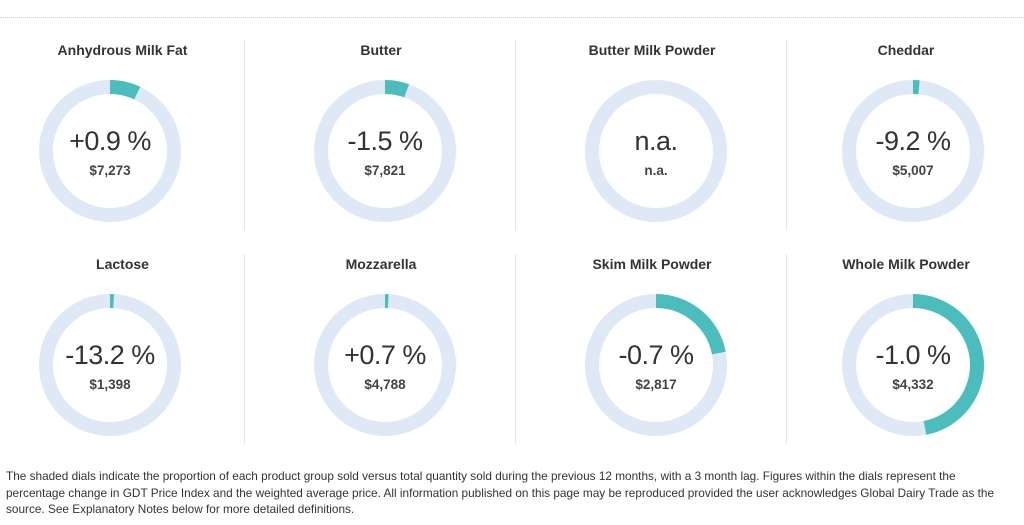 This screenshot has height=525, width=1024. I want to click on price-change: -9.2 %, so click(913, 141).